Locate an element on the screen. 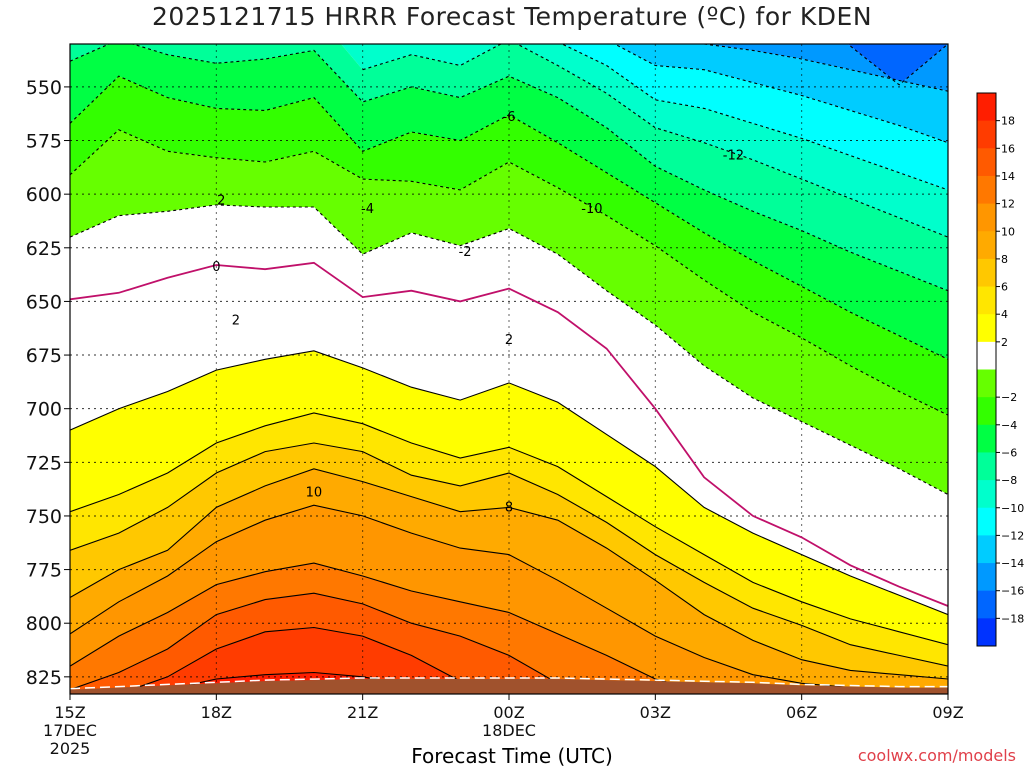  isotherm--10 is located at coordinates (655, 141).